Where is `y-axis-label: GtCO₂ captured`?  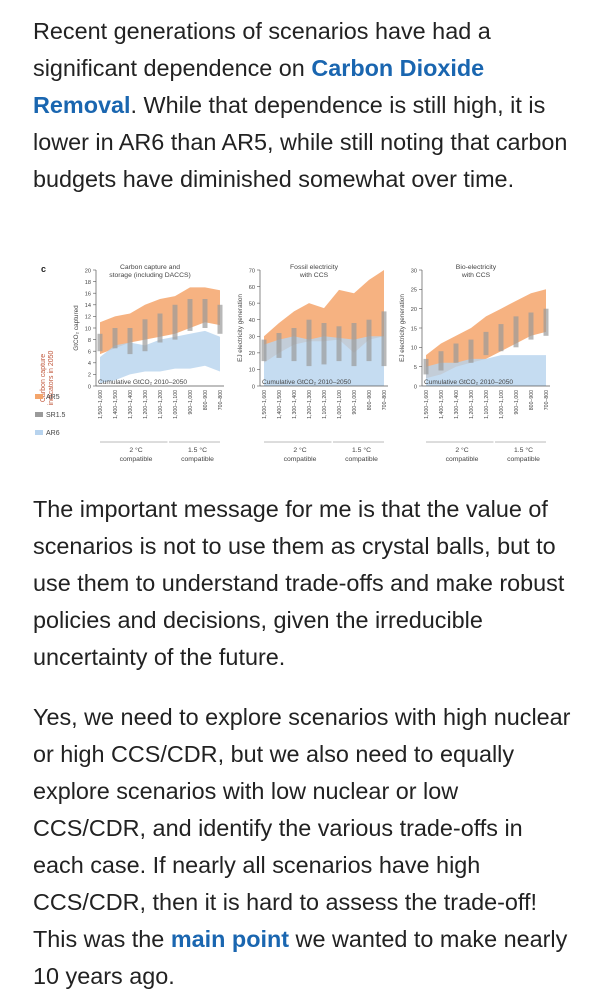 y-axis-label: GtCO₂ captured is located at coordinates (76, 328).